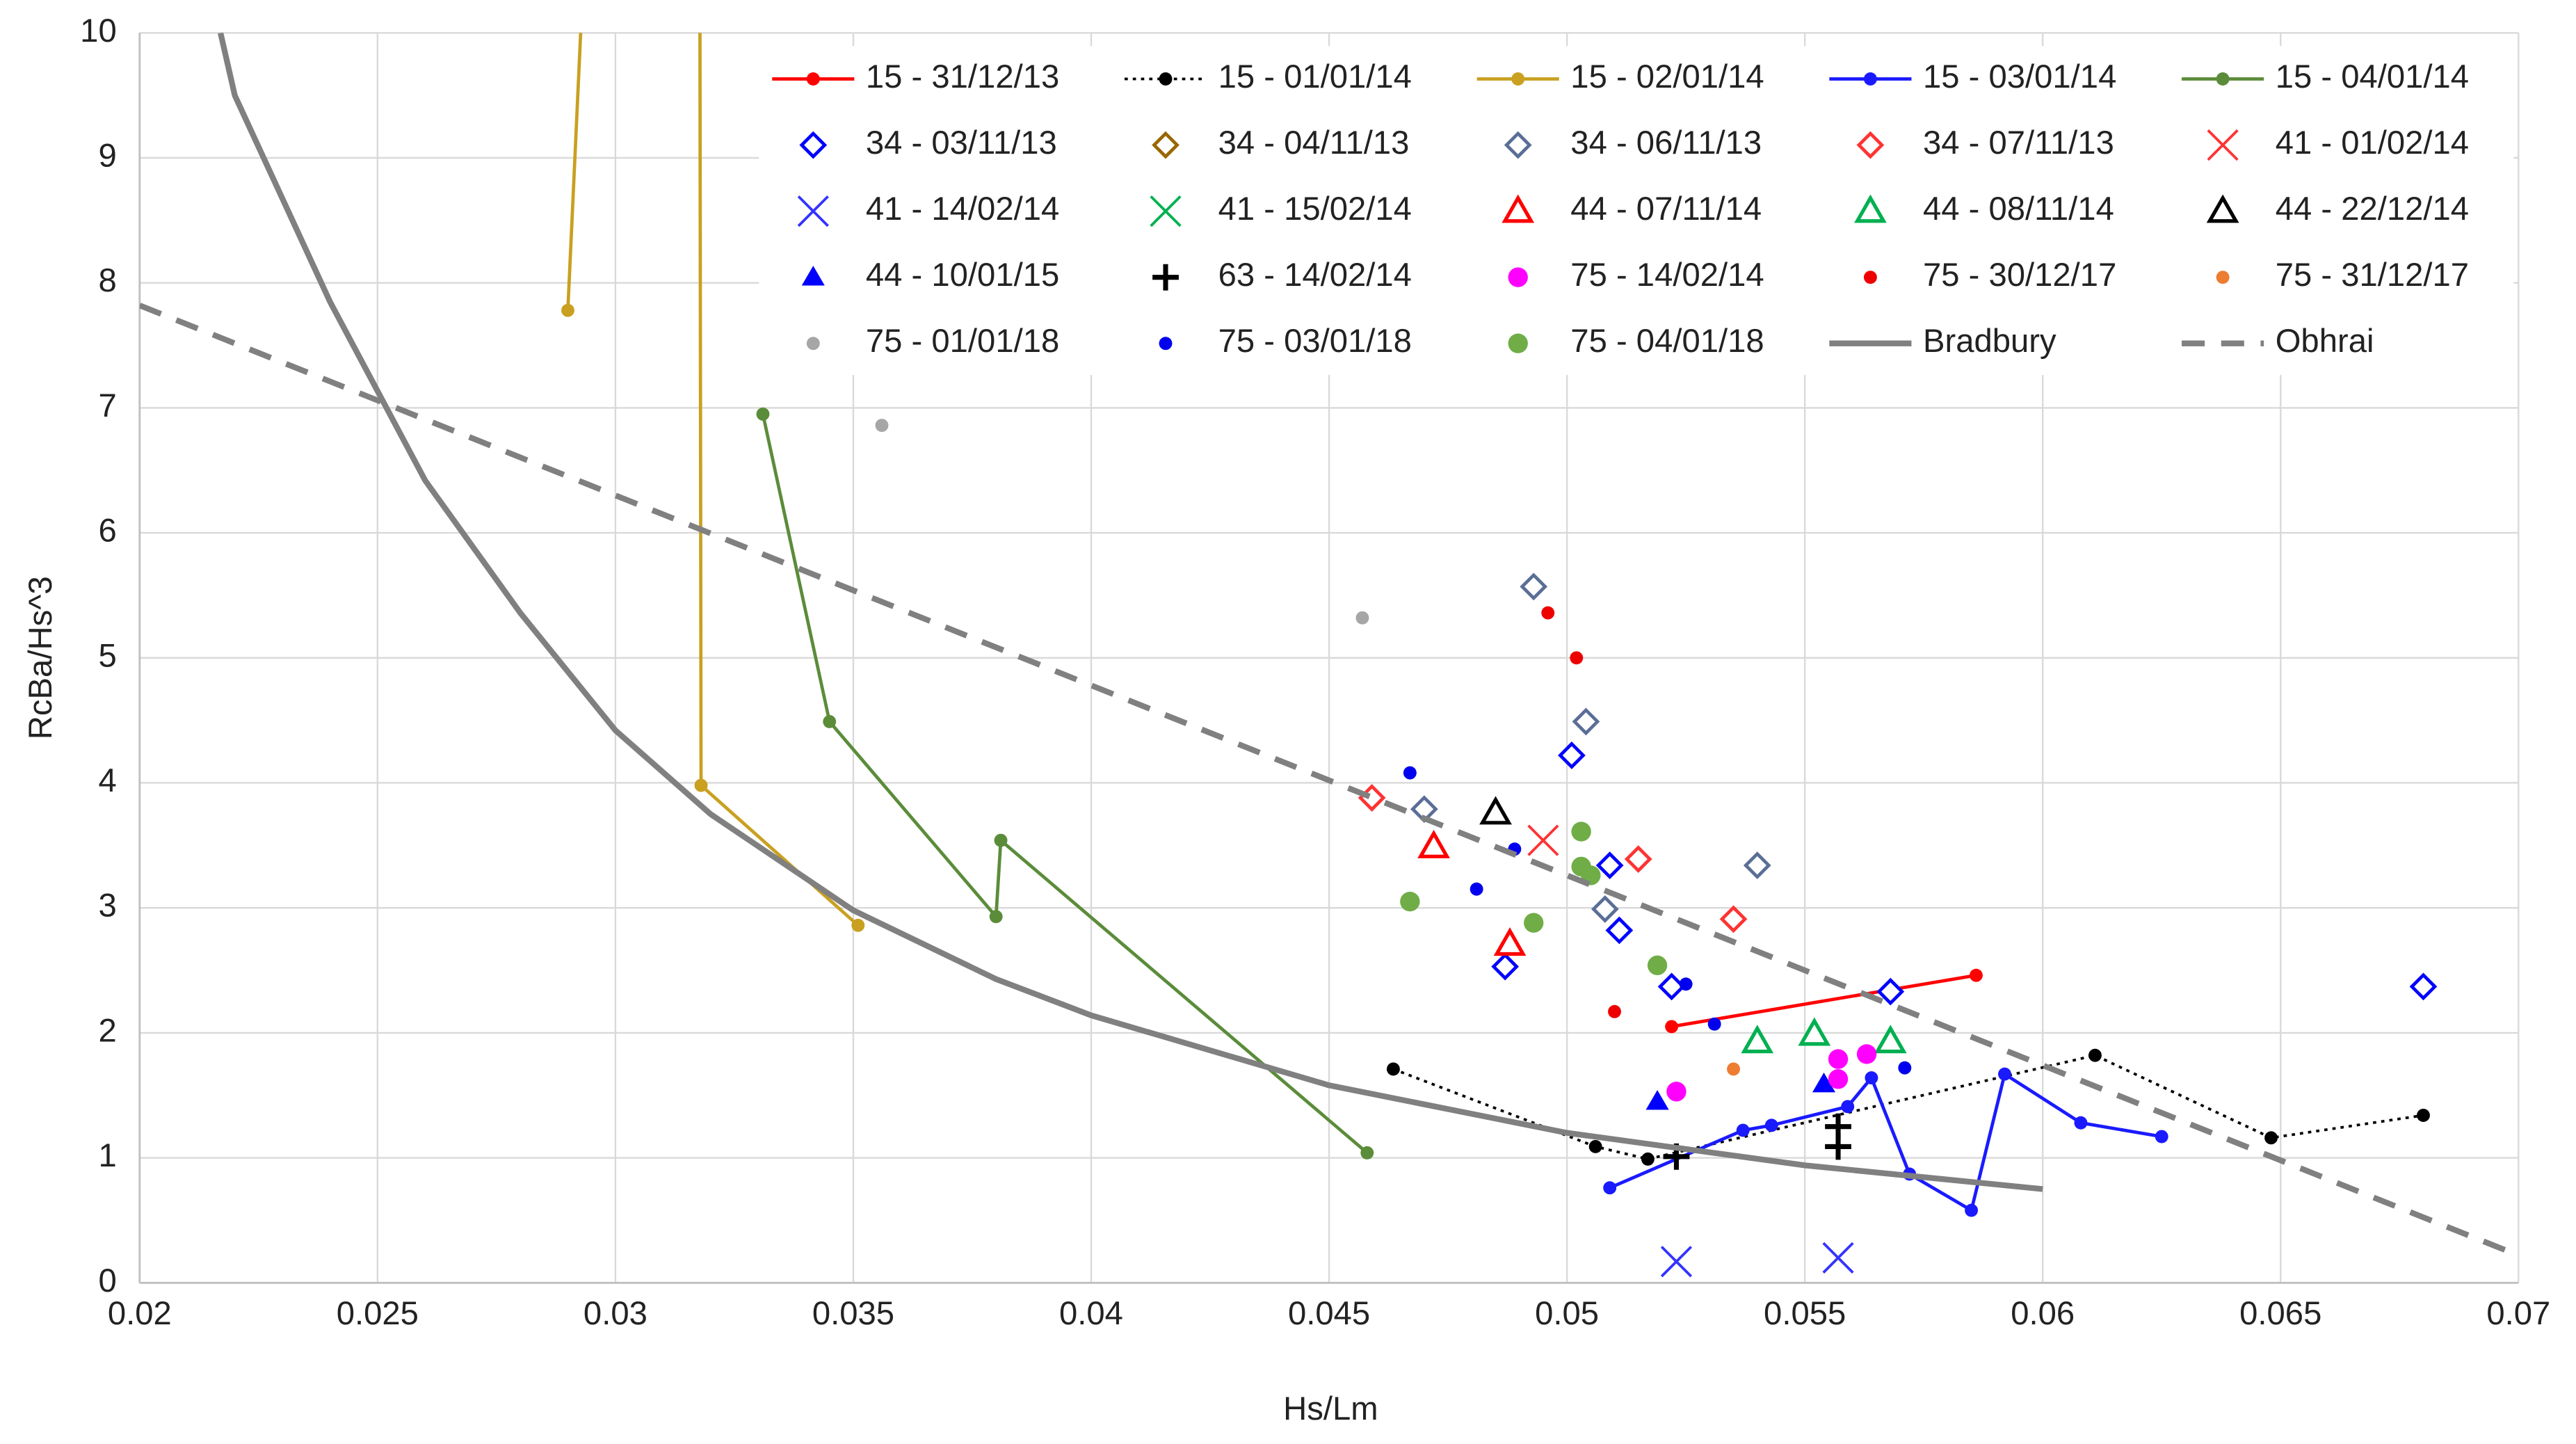 This screenshot has width=2576, height=1444. I want to click on legend-label: 44 - 07/11/14, so click(1666, 209).